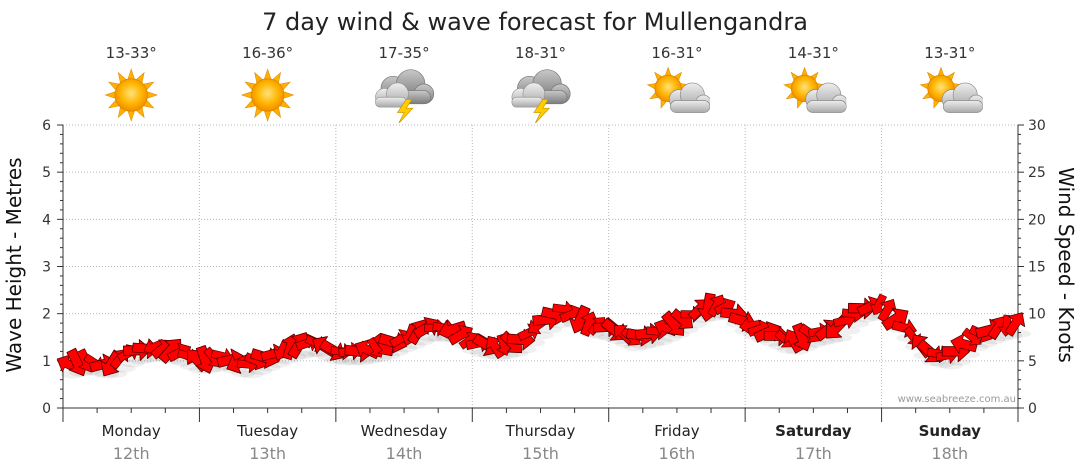  Describe the element at coordinates (950, 431) in the screenshot. I see `day-name-label: Sunday` at that location.